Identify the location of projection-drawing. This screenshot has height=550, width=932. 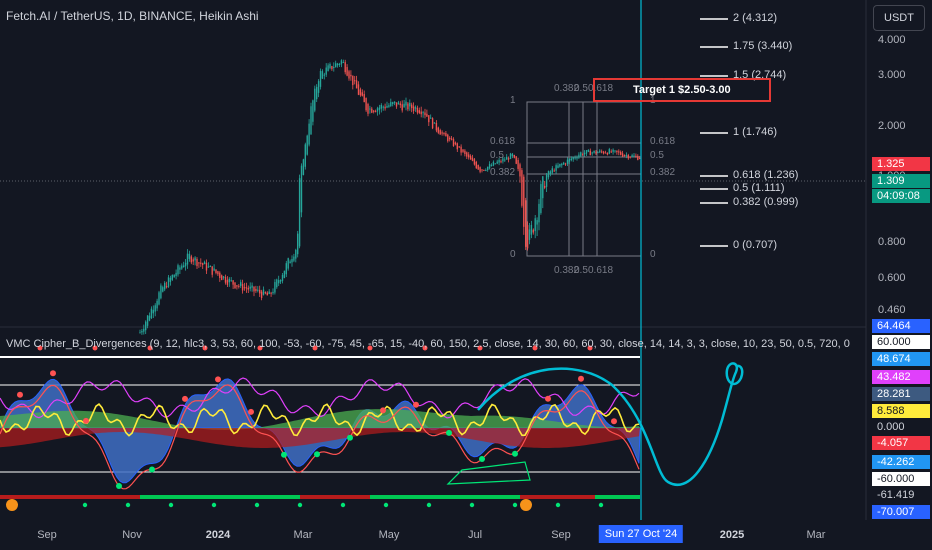
(610, 424).